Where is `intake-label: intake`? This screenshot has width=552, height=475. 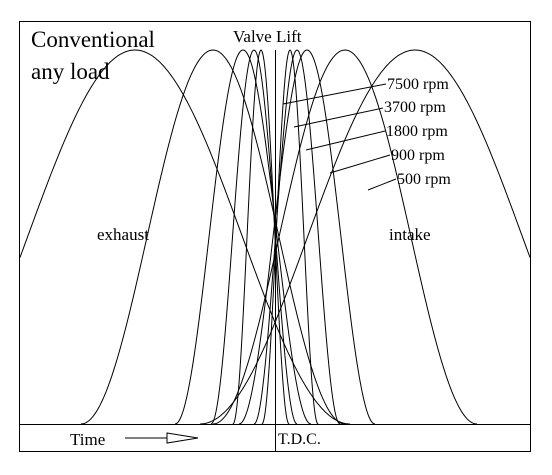 intake-label: intake is located at coordinates (410, 234).